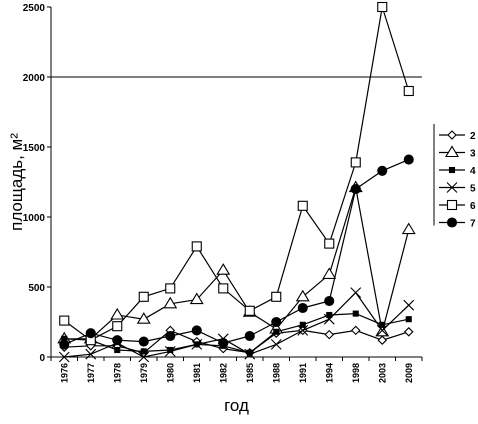  Describe the element at coordinates (236, 333) in the screenshot. I see `series-line` at that location.